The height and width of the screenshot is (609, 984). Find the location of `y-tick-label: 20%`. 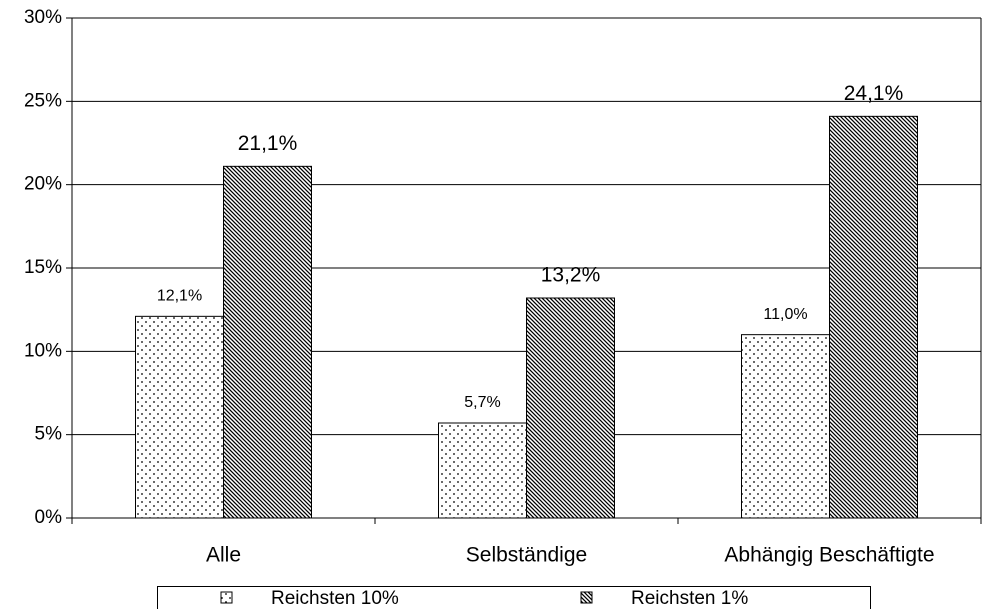

y-tick-label: 20% is located at coordinates (43, 184).